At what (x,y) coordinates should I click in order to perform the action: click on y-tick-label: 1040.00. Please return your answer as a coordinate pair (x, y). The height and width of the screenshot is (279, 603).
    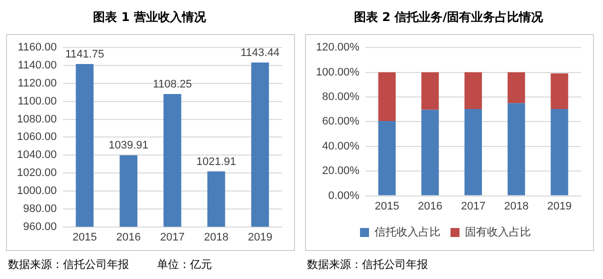
    Looking at the image, I should click on (36, 155).